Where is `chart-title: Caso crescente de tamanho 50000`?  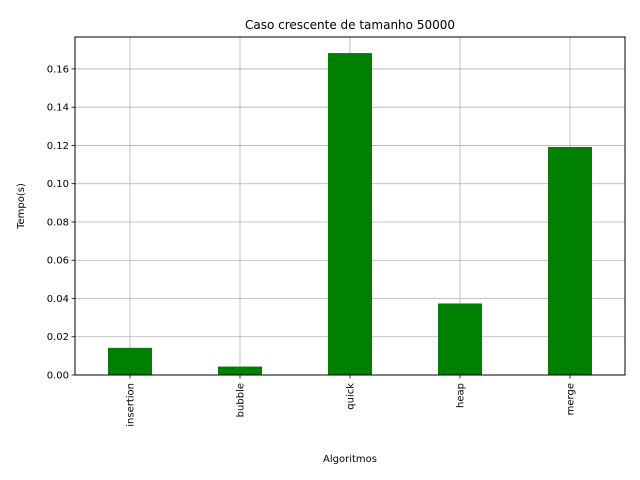 chart-title: Caso crescente de tamanho 50000 is located at coordinates (350, 25).